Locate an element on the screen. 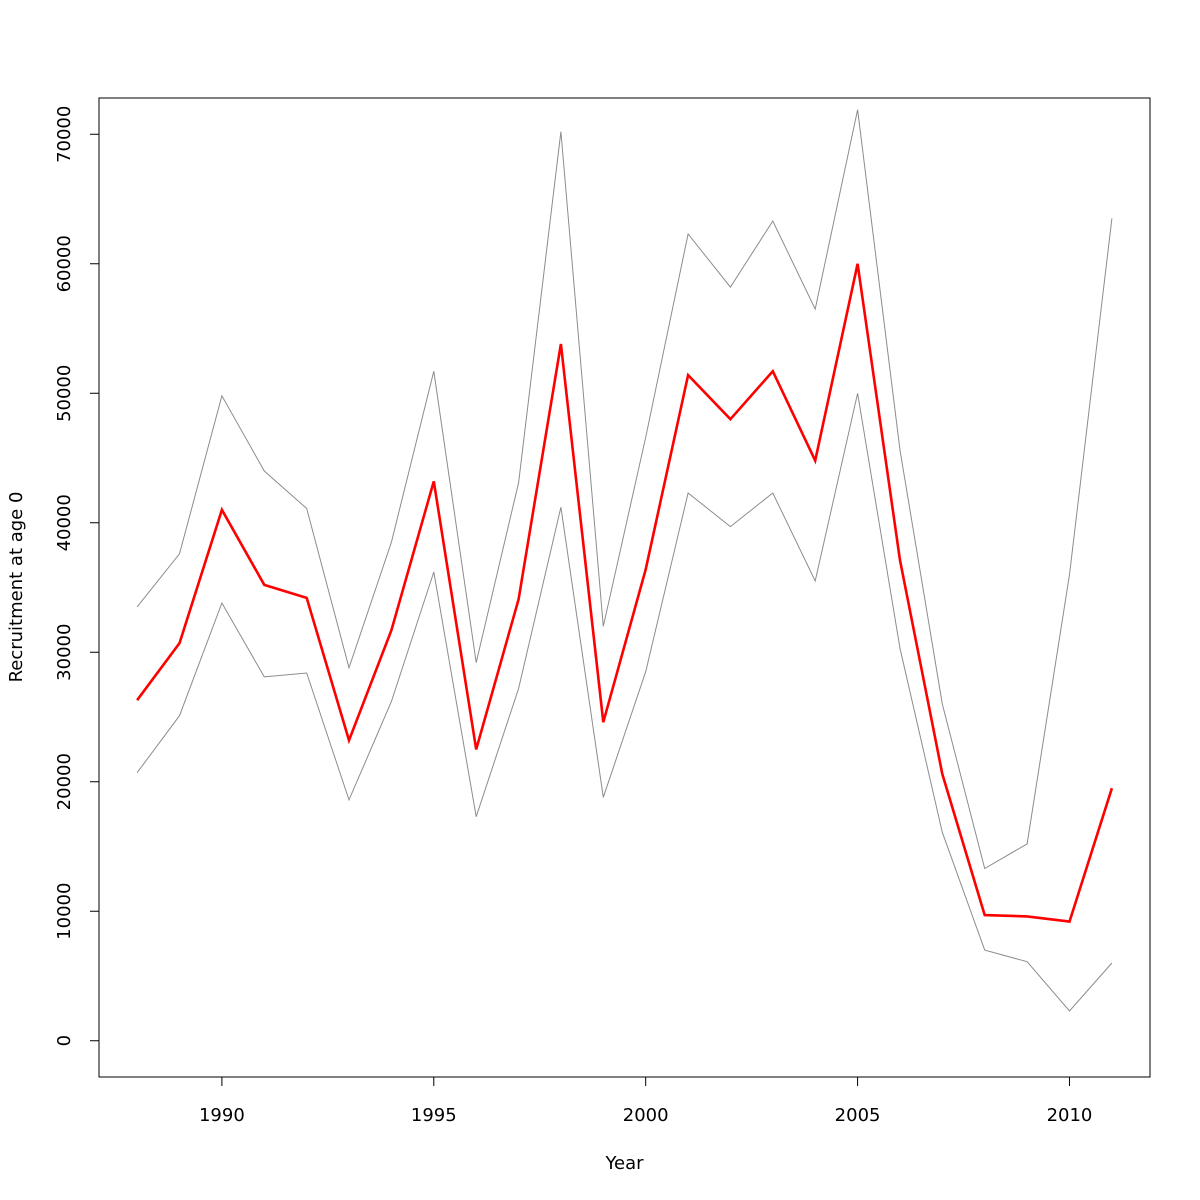  y-tick-label: 40000 is located at coordinates (64, 522).